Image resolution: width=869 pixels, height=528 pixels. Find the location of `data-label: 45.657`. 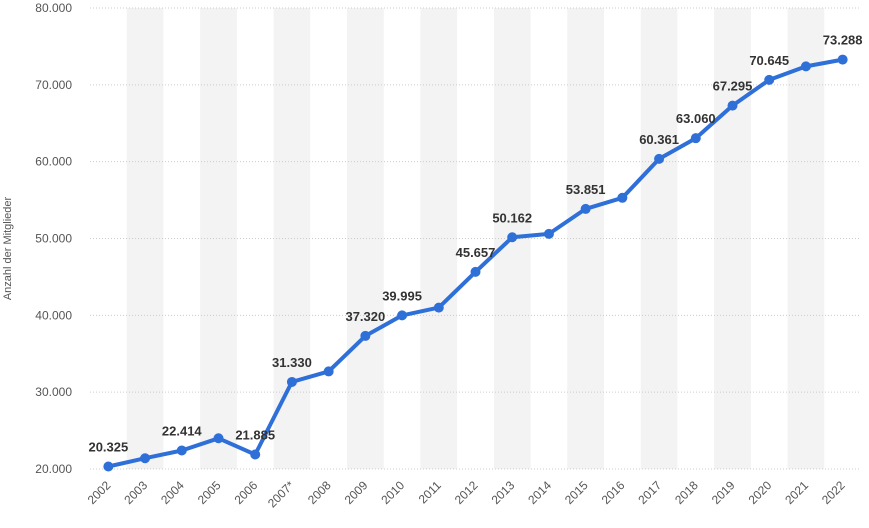

data-label: 45.657 is located at coordinates (476, 252).